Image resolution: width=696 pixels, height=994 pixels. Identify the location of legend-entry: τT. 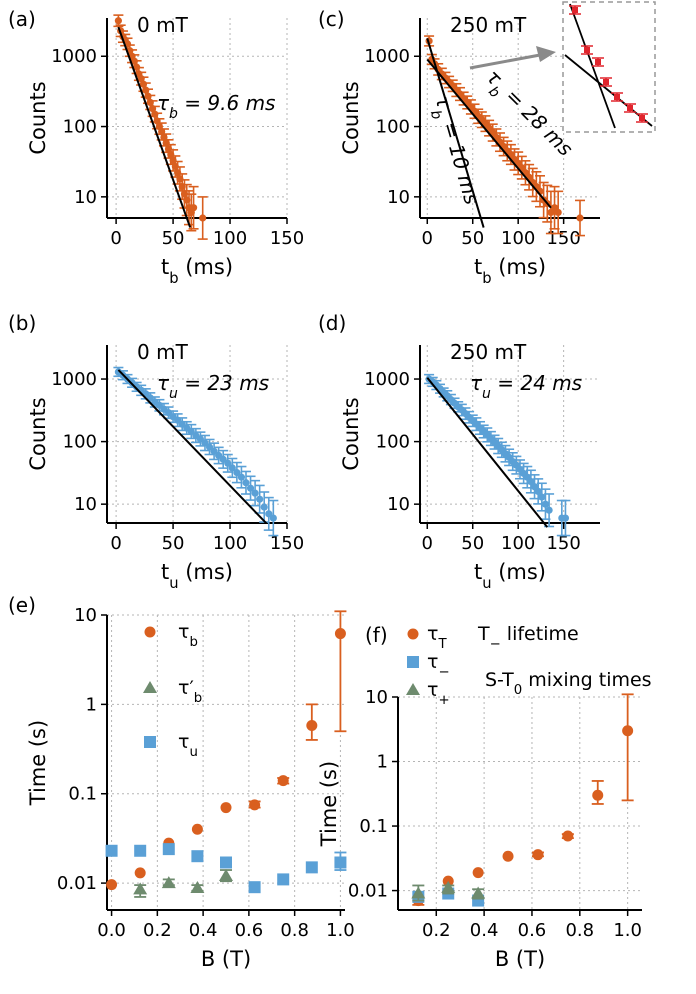
(437, 637).